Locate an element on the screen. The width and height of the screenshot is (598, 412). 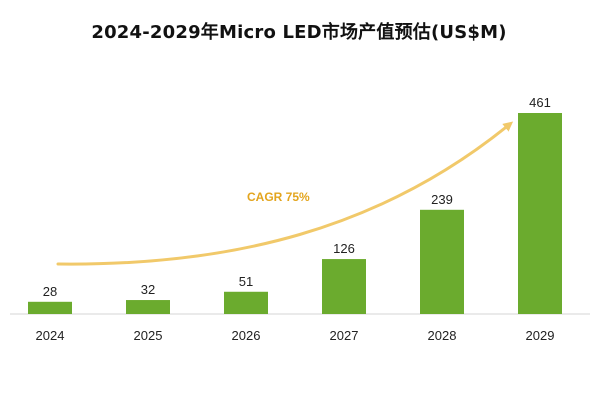
value-label-2025: 32 is located at coordinates (148, 289).